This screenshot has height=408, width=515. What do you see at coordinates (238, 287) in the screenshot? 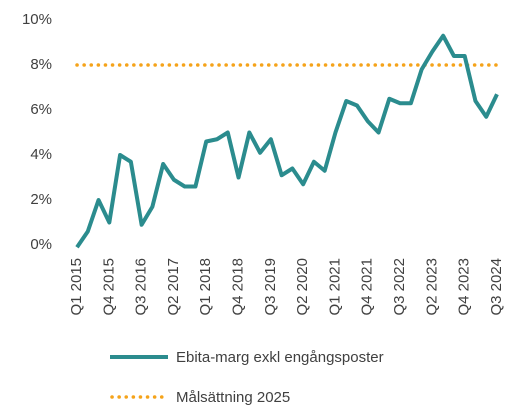
I see `x-tick-label: Q4 2018` at bounding box center [238, 287].